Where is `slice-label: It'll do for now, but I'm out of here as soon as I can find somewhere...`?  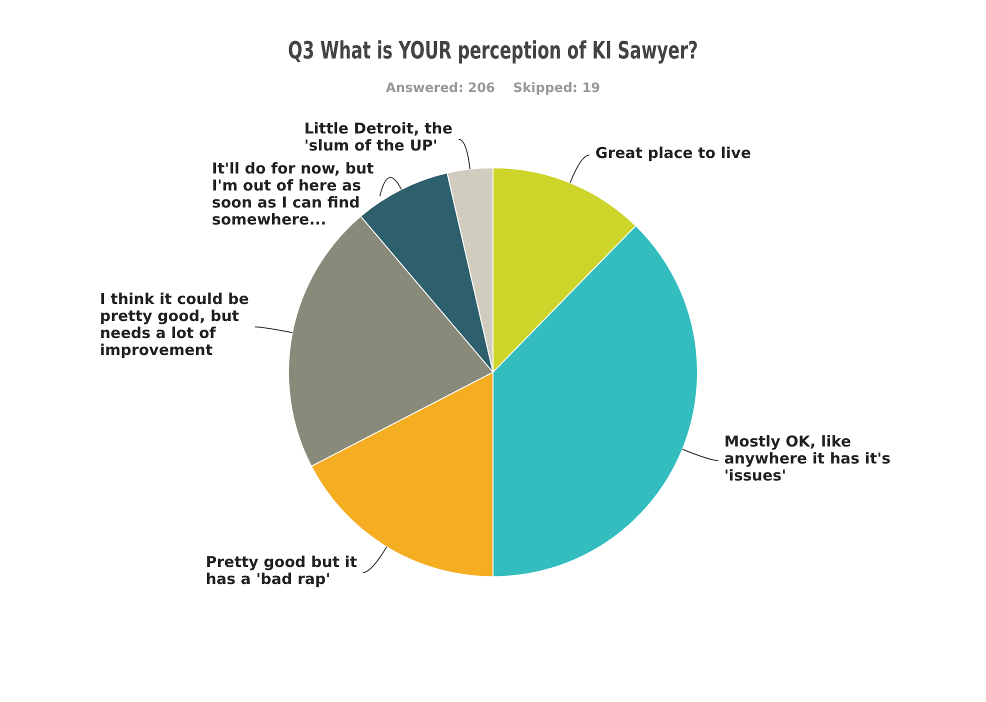 slice-label: It'll do for now, but I'm out of here as soon as I can find somewhere... is located at coordinates (293, 194).